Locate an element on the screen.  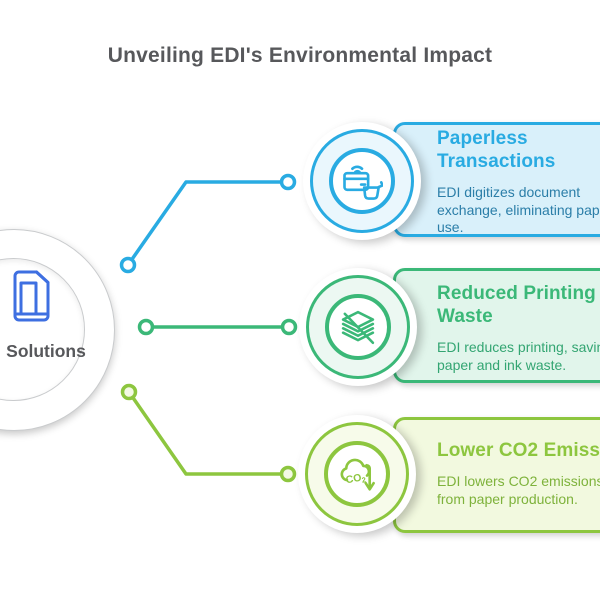
connector-start-dot-blue is located at coordinates (128, 265).